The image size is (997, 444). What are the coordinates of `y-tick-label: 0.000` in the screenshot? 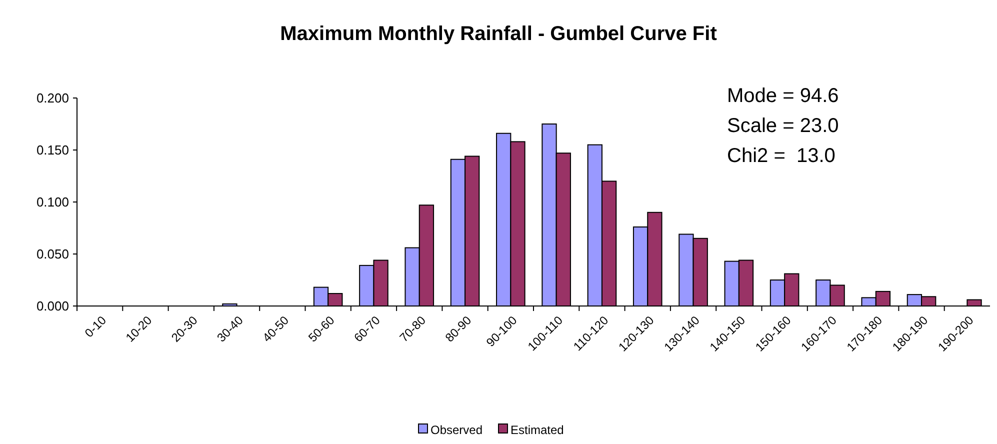 It's located at (52, 306).